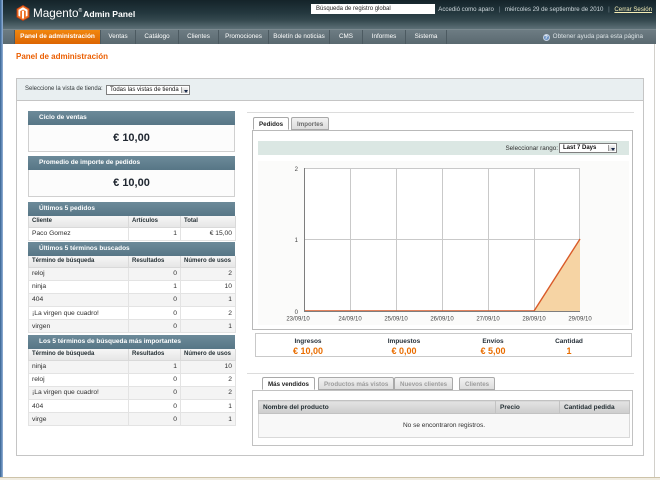 The image size is (660, 480). I want to click on svg-text: 26/09/10, so click(442, 320).